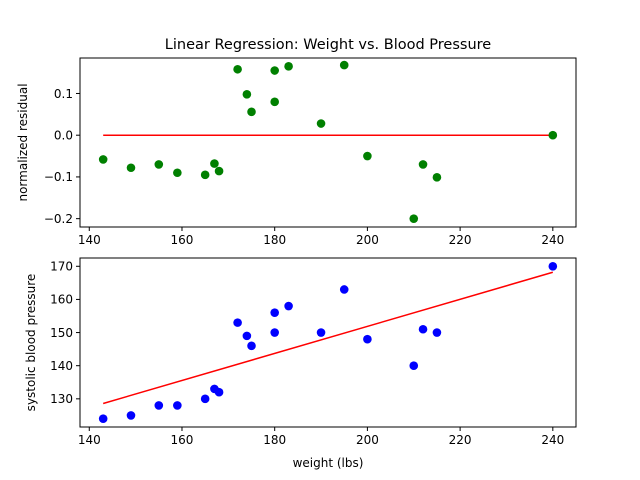  I want to click on residual-y-axis-label: normalized residual, so click(23, 142).